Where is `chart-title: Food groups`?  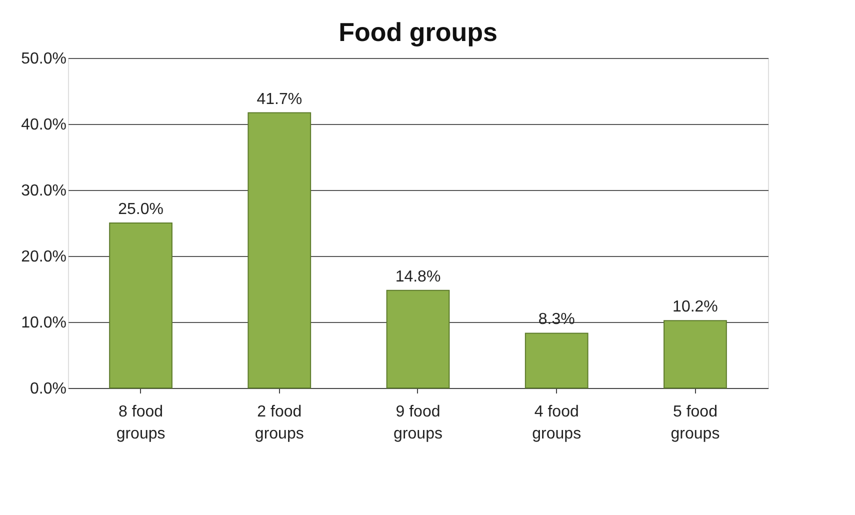 chart-title: Food groups is located at coordinates (418, 32).